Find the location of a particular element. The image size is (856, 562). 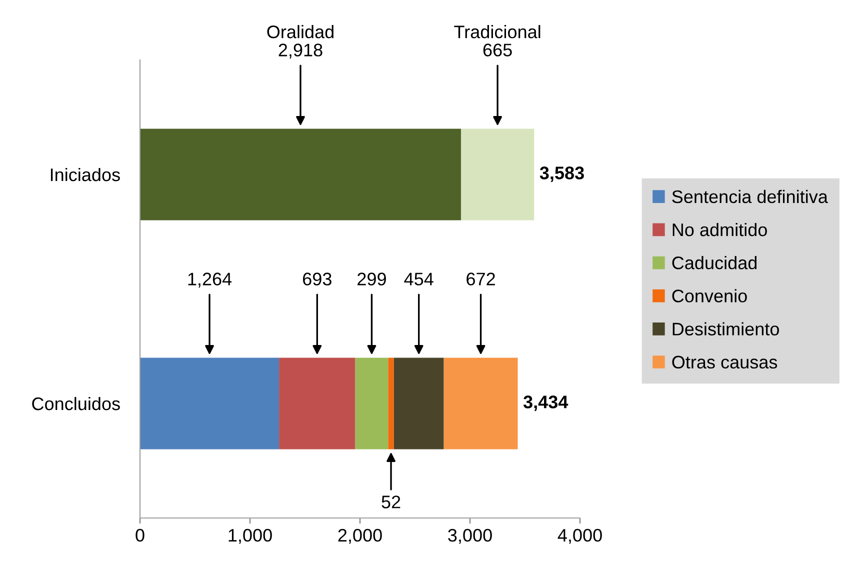

legend-label: Sentencia definitiva is located at coordinates (750, 197).